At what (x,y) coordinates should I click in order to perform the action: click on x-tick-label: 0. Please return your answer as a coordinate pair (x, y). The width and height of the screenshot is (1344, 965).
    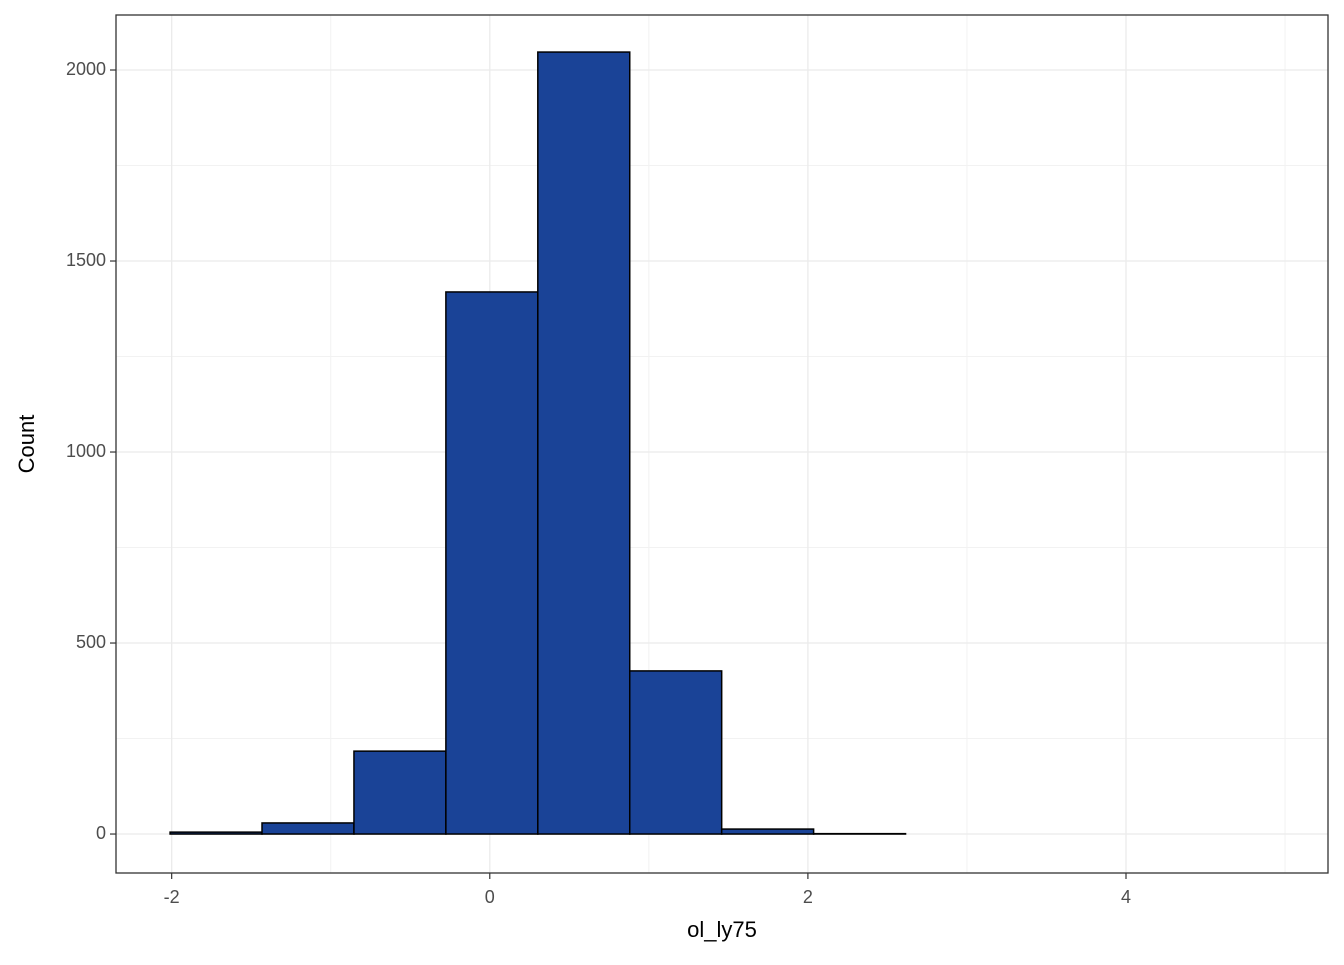
    Looking at the image, I should click on (490, 897).